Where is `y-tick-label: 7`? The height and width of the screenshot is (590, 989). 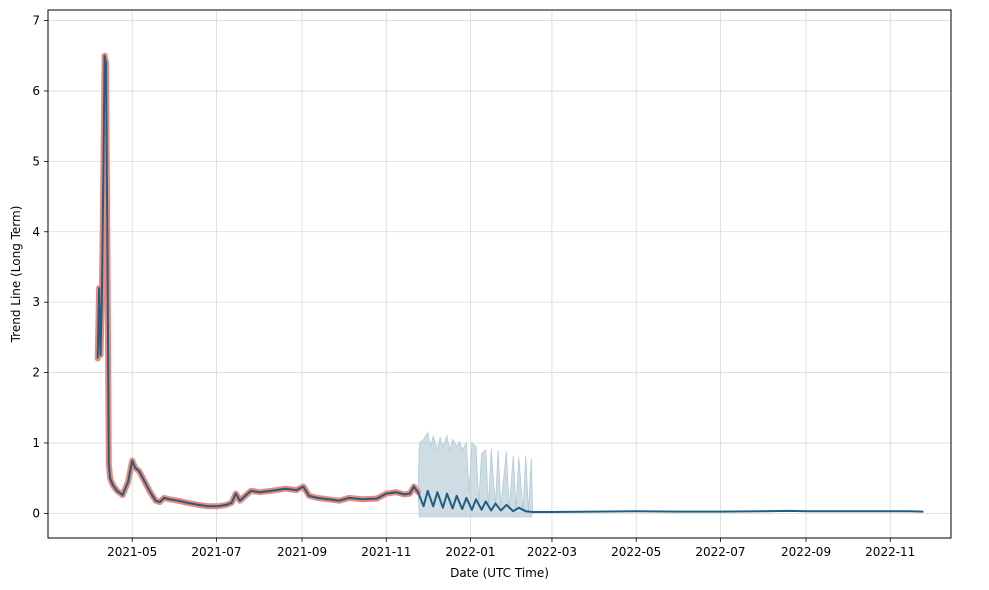 y-tick-label: 7 is located at coordinates (36, 21).